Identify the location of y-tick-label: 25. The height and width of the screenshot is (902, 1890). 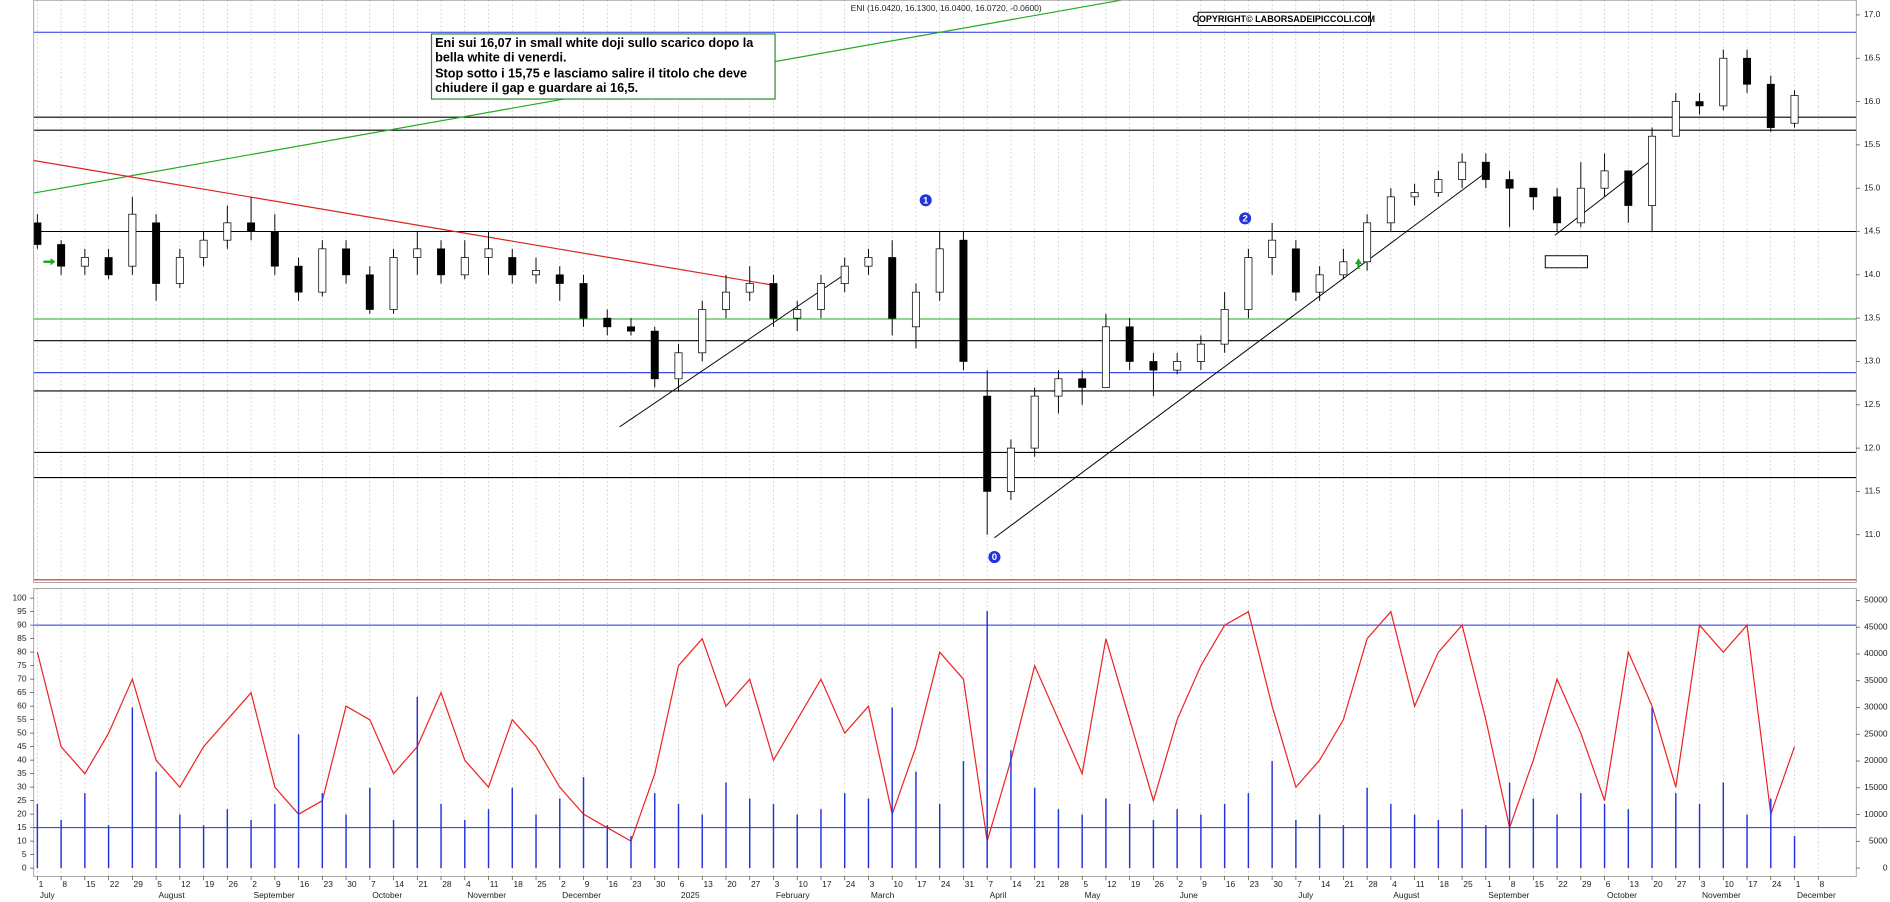
(22, 800).